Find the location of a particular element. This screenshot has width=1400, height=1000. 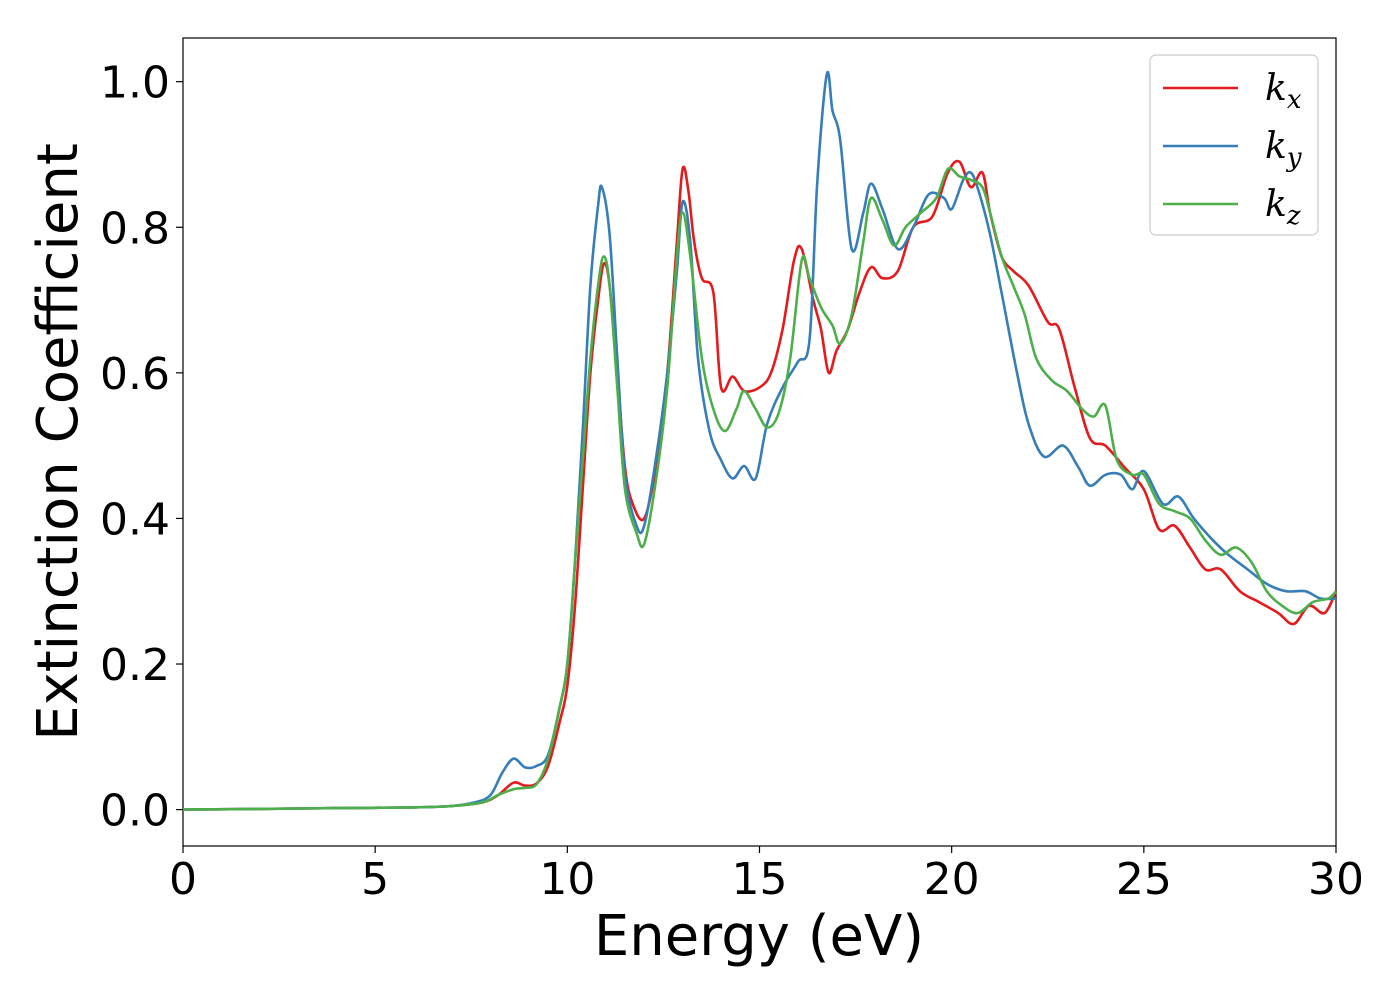

legend-label-subscript: z is located at coordinates (1293, 216).